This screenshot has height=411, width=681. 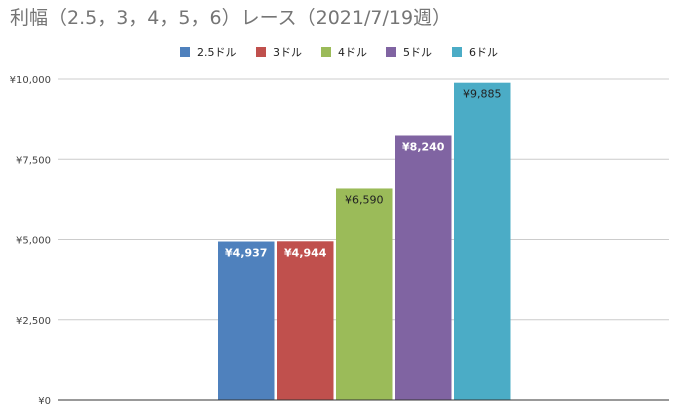 What do you see at coordinates (482, 94) in the screenshot?
I see `data-label: ¥9,885` at bounding box center [482, 94].